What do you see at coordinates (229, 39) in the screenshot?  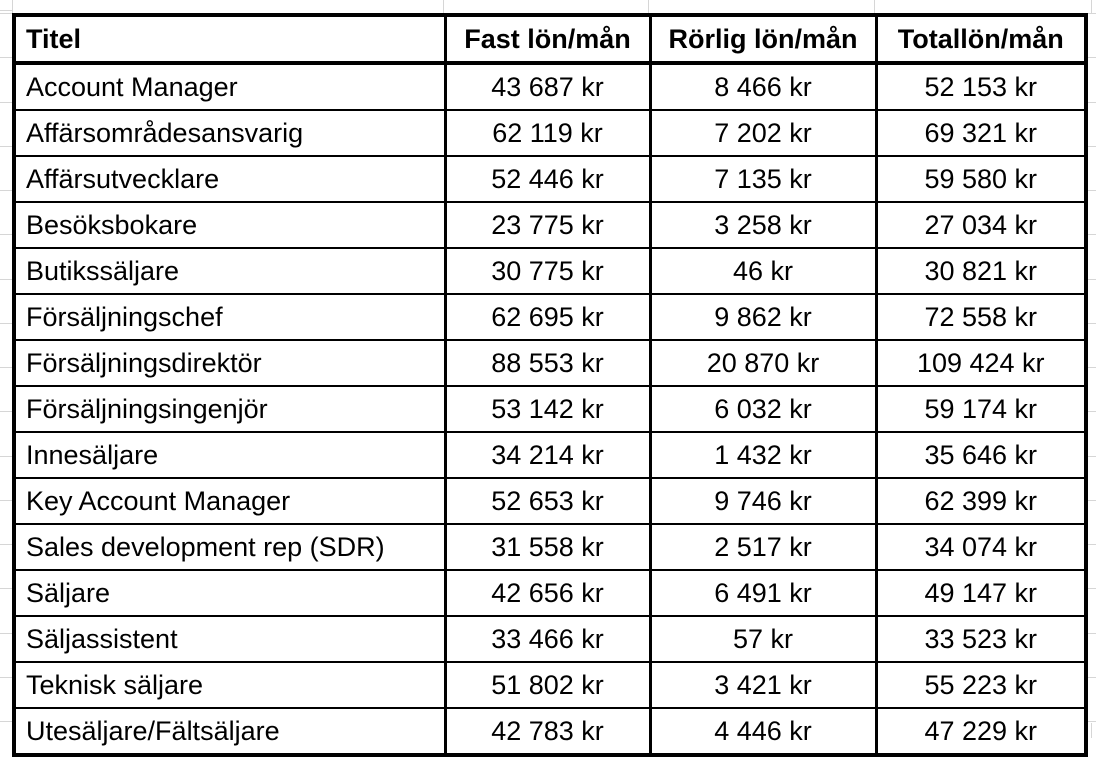 I see `column-header: Titel` at bounding box center [229, 39].